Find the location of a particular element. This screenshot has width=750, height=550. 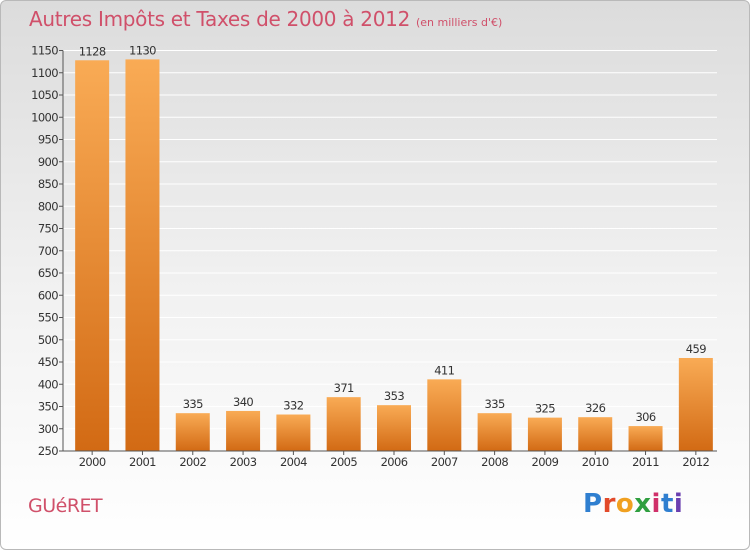

y-tick-label-400: 400 is located at coordinates (48, 384).